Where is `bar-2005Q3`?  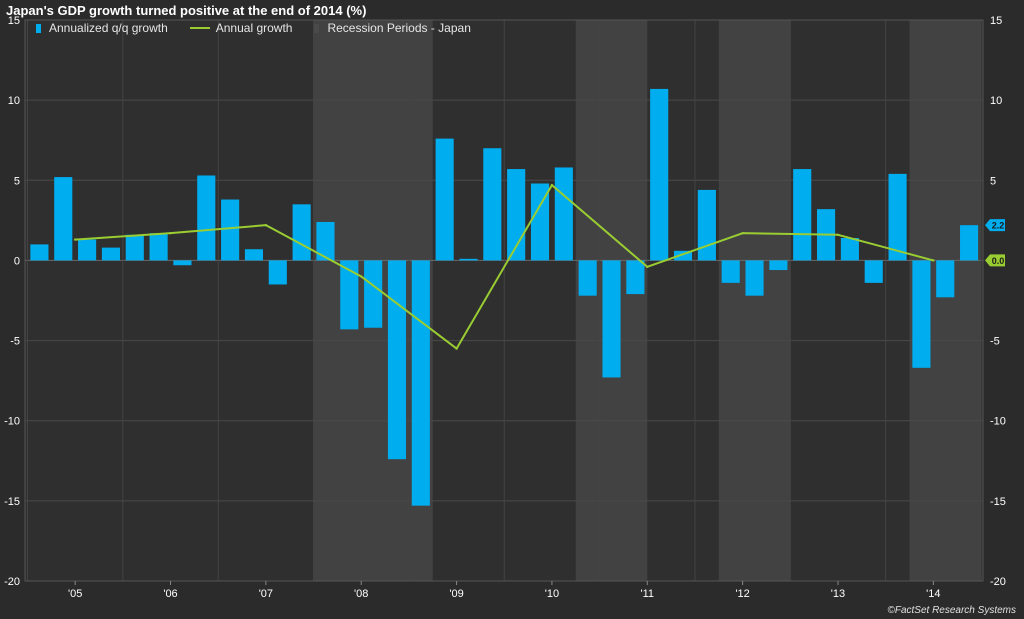
bar-2005Q3 is located at coordinates (87, 250).